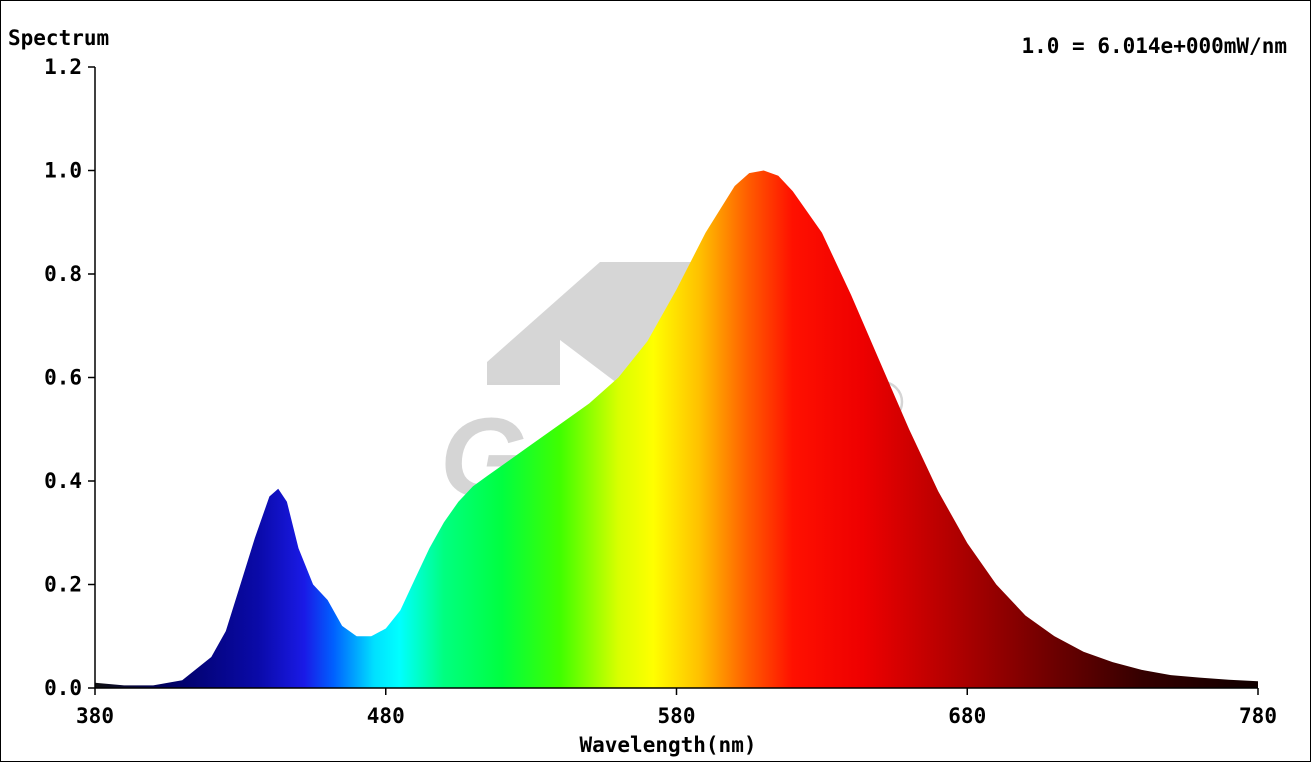 The height and width of the screenshot is (762, 1311). I want to click on x-axis-label: Wavelength(nm), so click(667, 745).